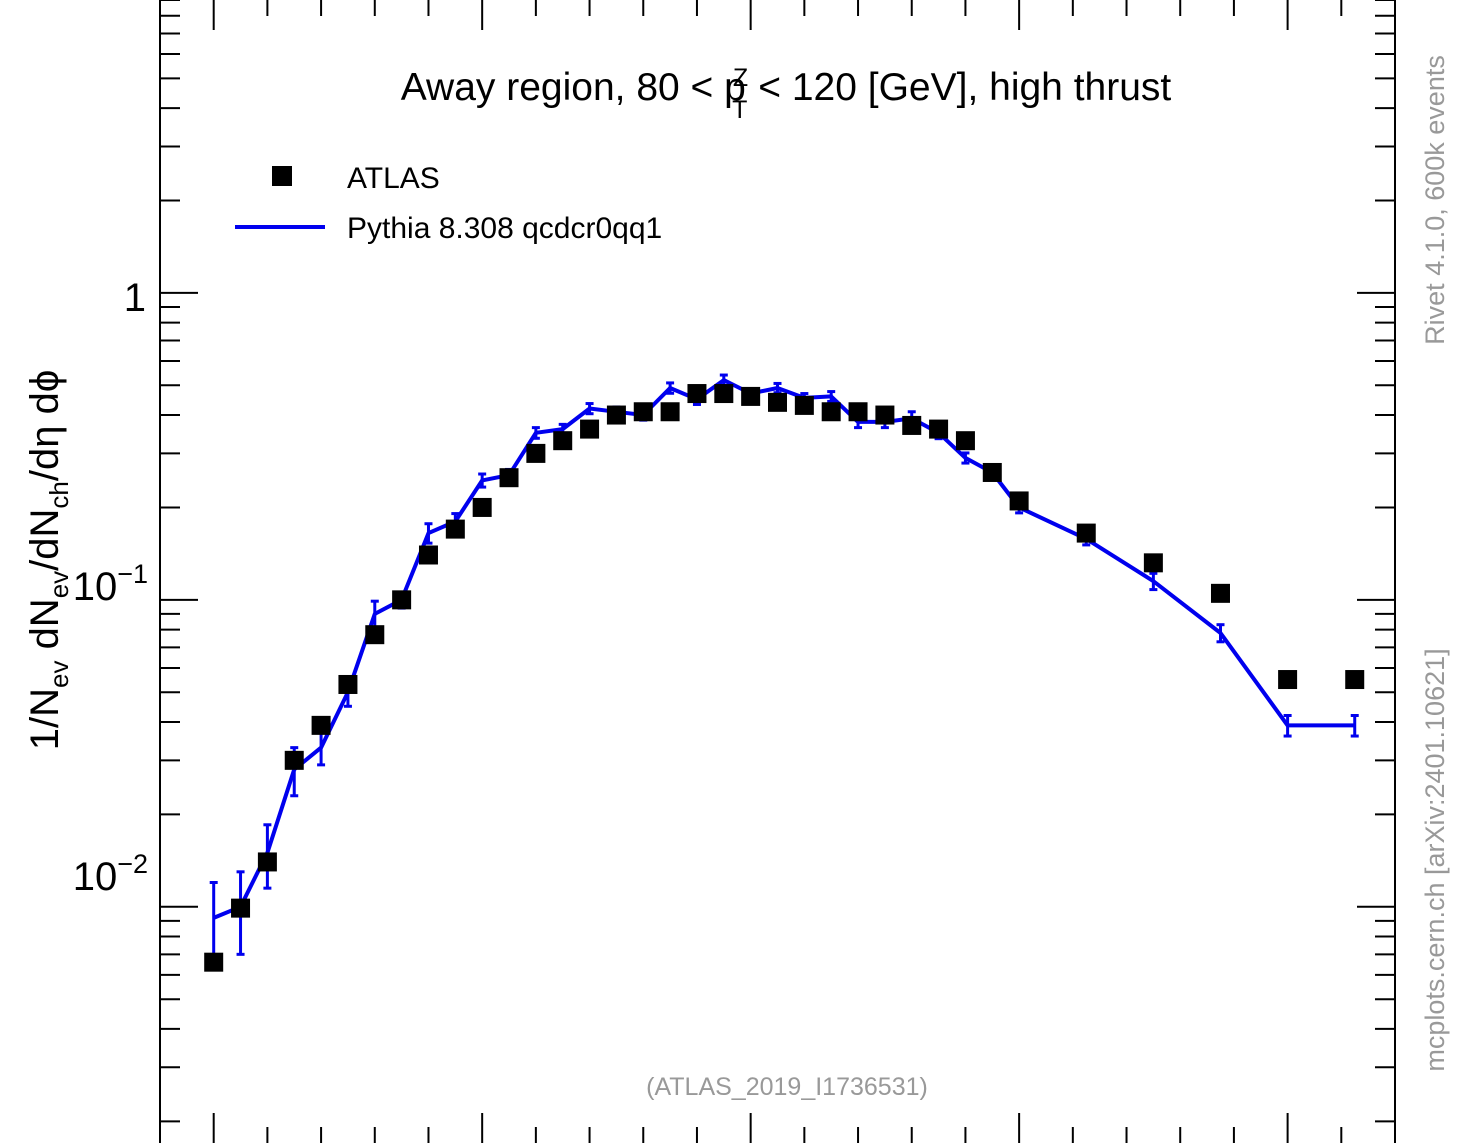 This screenshot has width=1459, height=1143. I want to click on title-sub: T, so click(739, 110).